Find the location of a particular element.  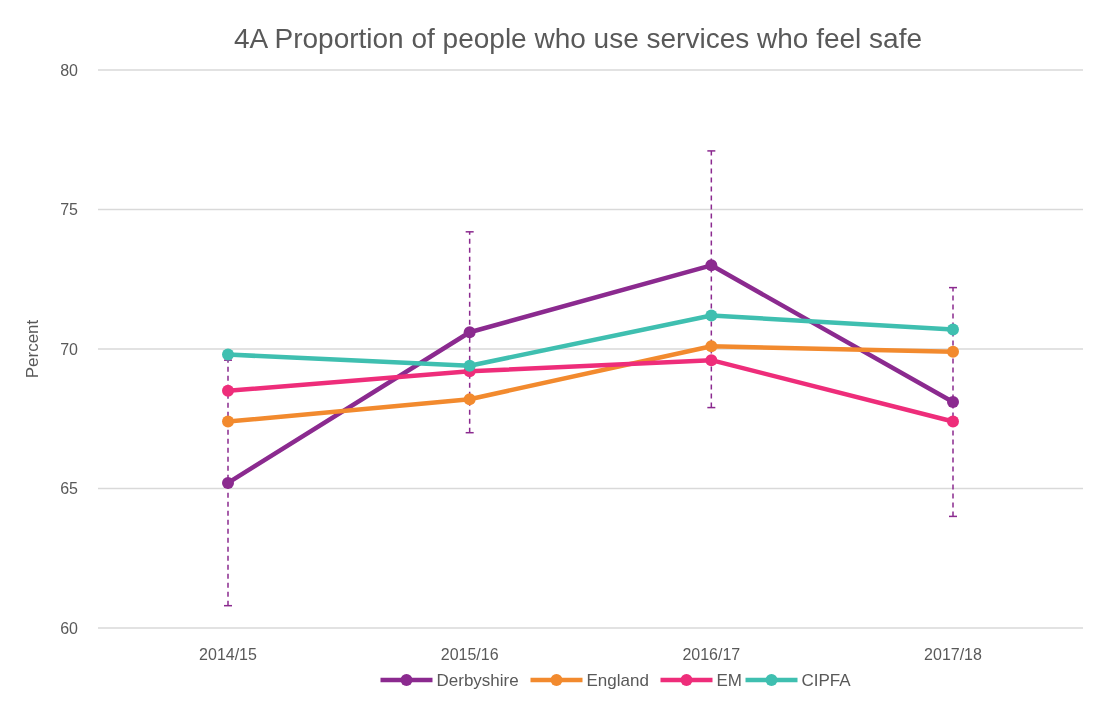

x-tick-label: 2017/18 is located at coordinates (953, 654).